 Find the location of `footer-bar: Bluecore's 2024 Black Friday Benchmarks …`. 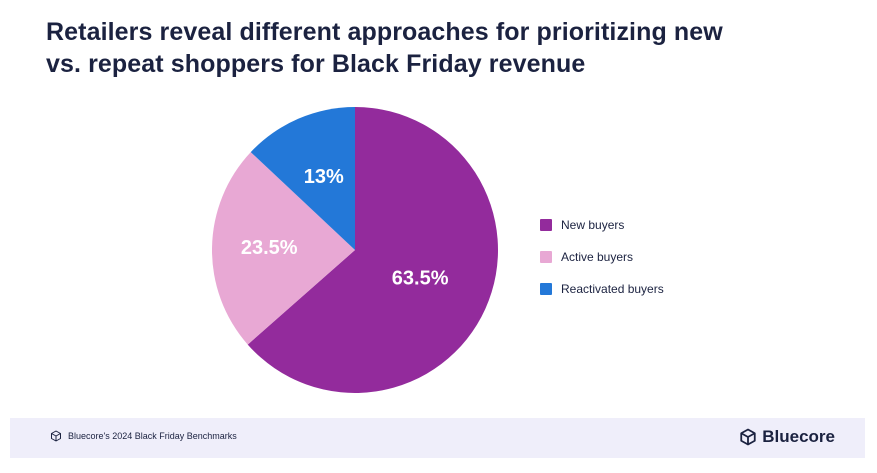

footer-bar: Bluecore's 2024 Black Friday Benchmarks … is located at coordinates (437, 438).